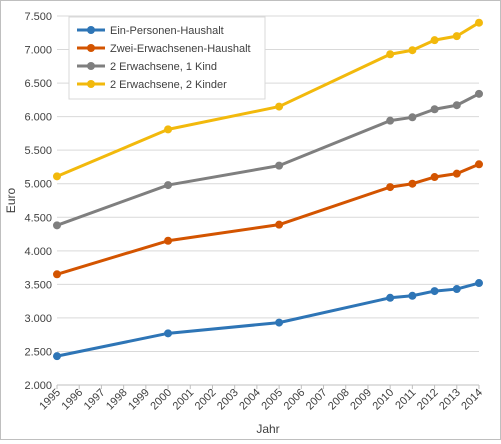  Describe the element at coordinates (38, 285) in the screenshot. I see `y-tick-label: 3.500` at that location.